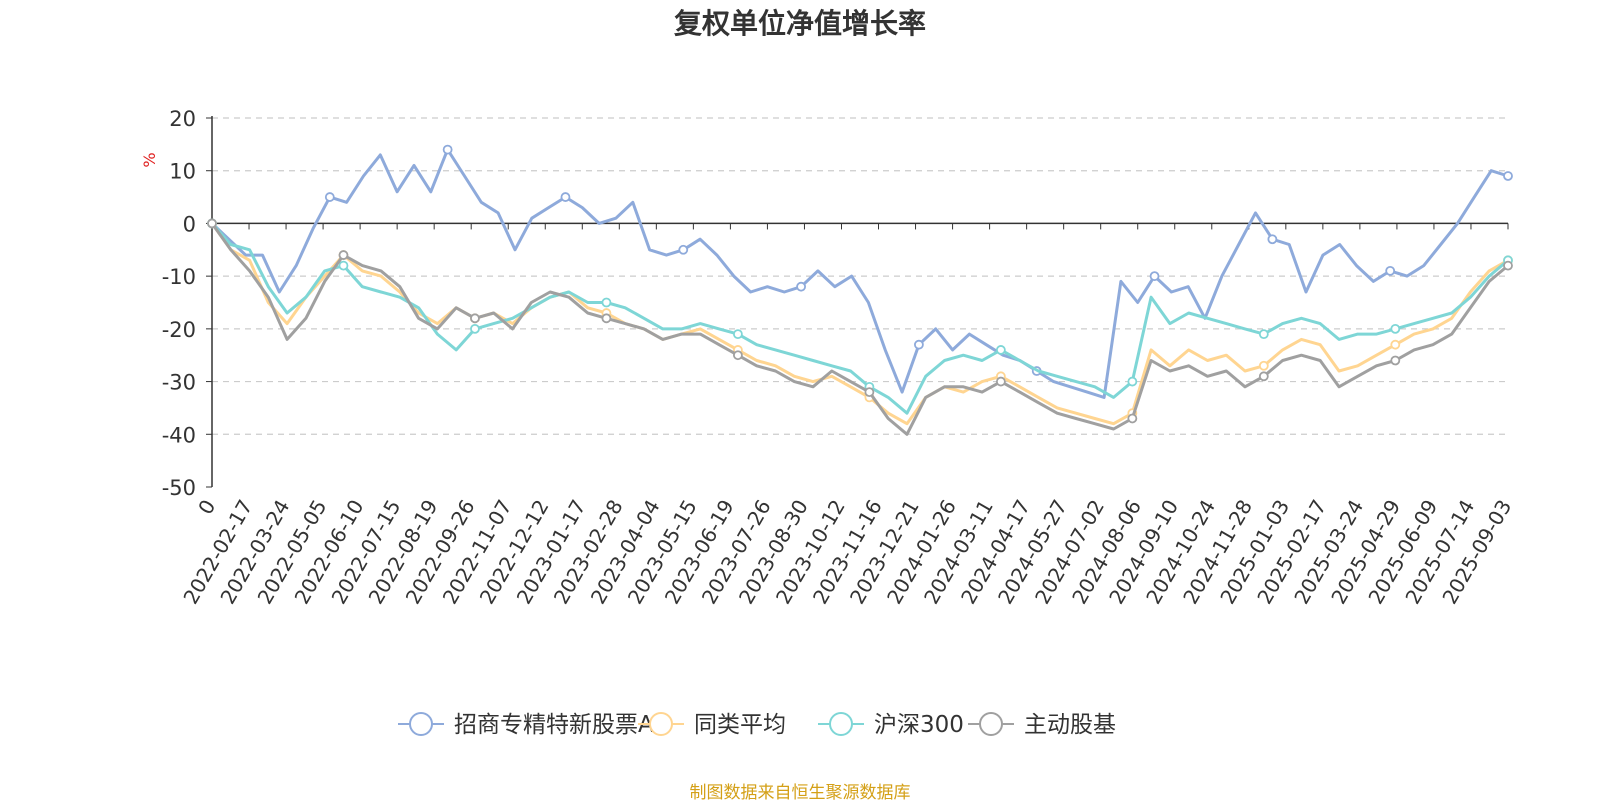  What do you see at coordinates (740, 725) in the screenshot?
I see `legend-label: 同类平均` at bounding box center [740, 725].